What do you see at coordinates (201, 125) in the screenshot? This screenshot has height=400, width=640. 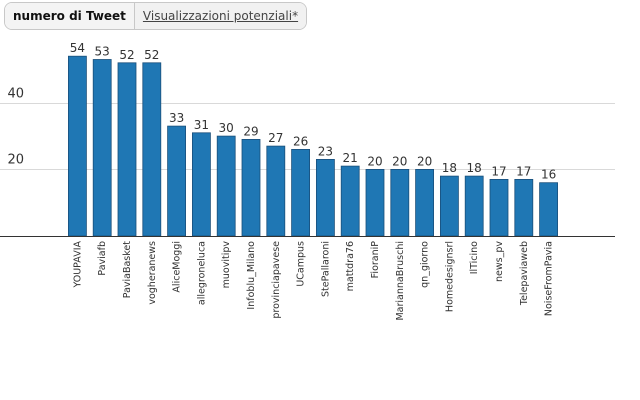 I see `data-label: 31` at bounding box center [201, 125].